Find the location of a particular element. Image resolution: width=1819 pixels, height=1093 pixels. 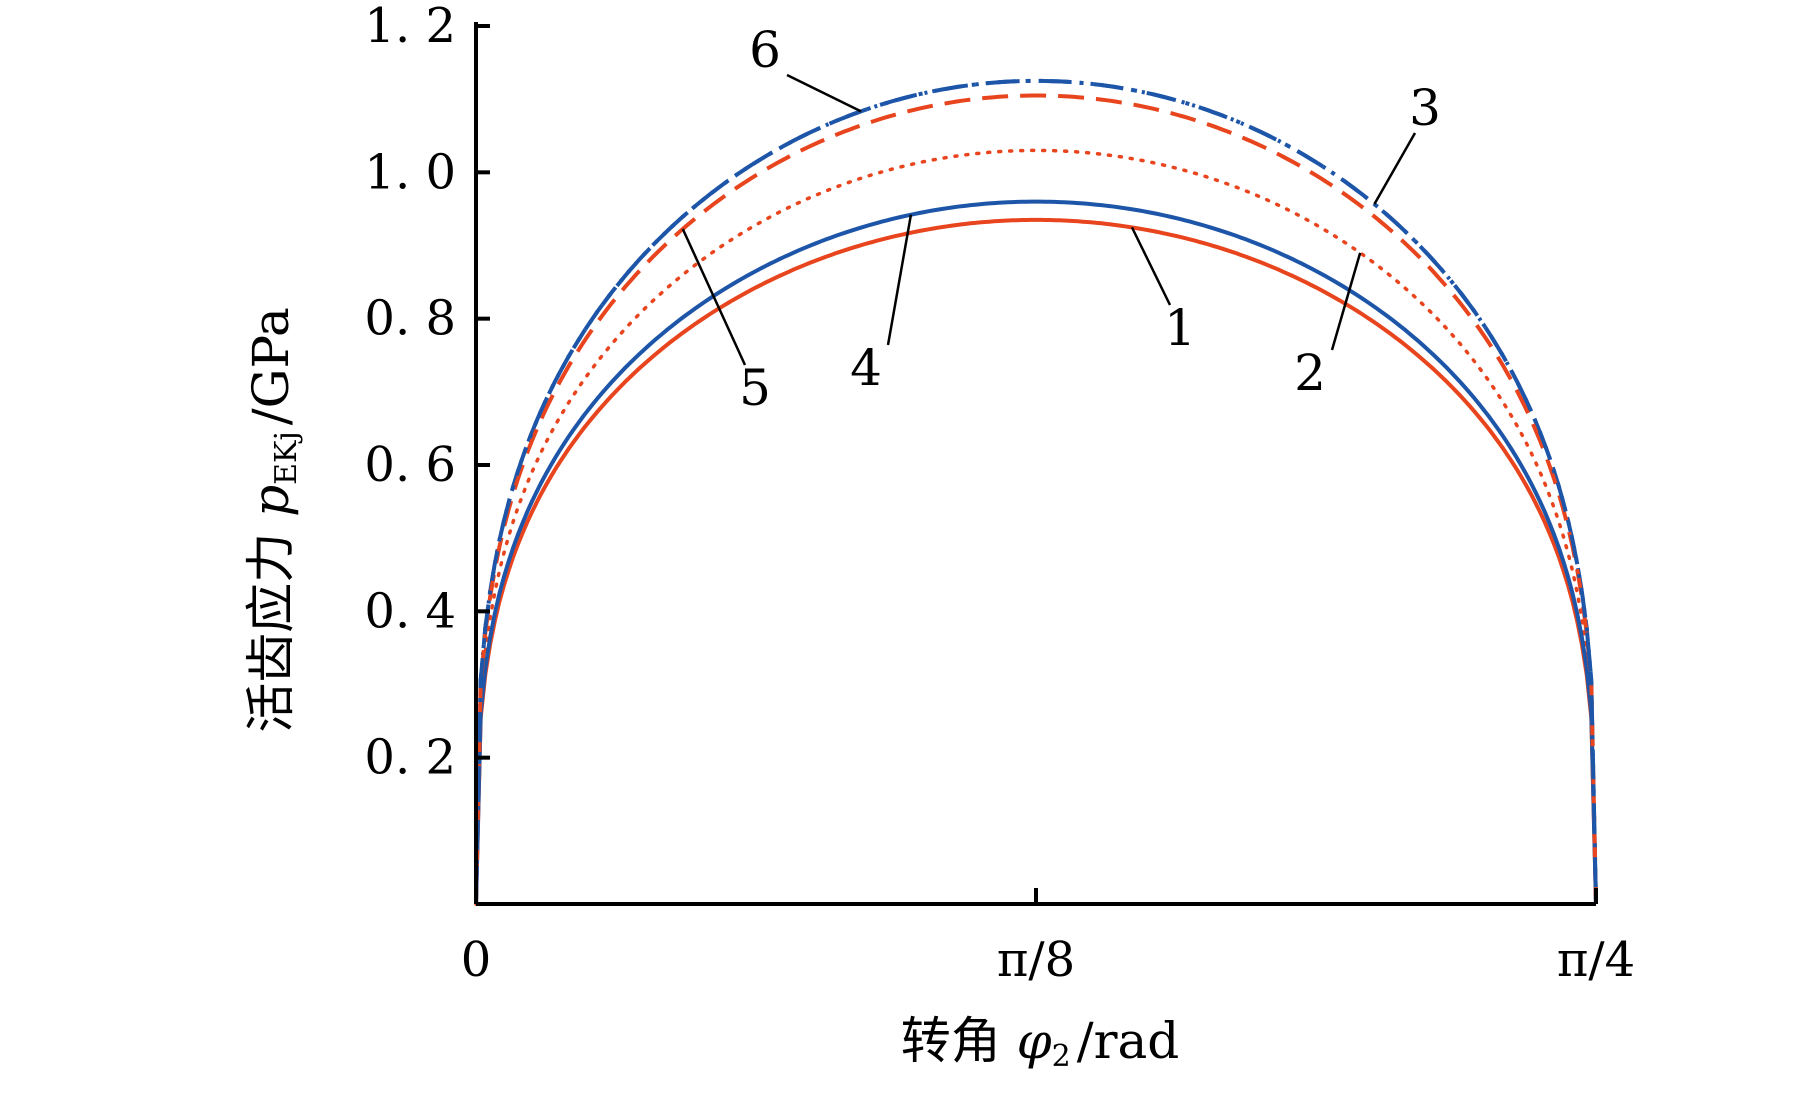

y-tick-label: 0. 2 is located at coordinates (410, 758).